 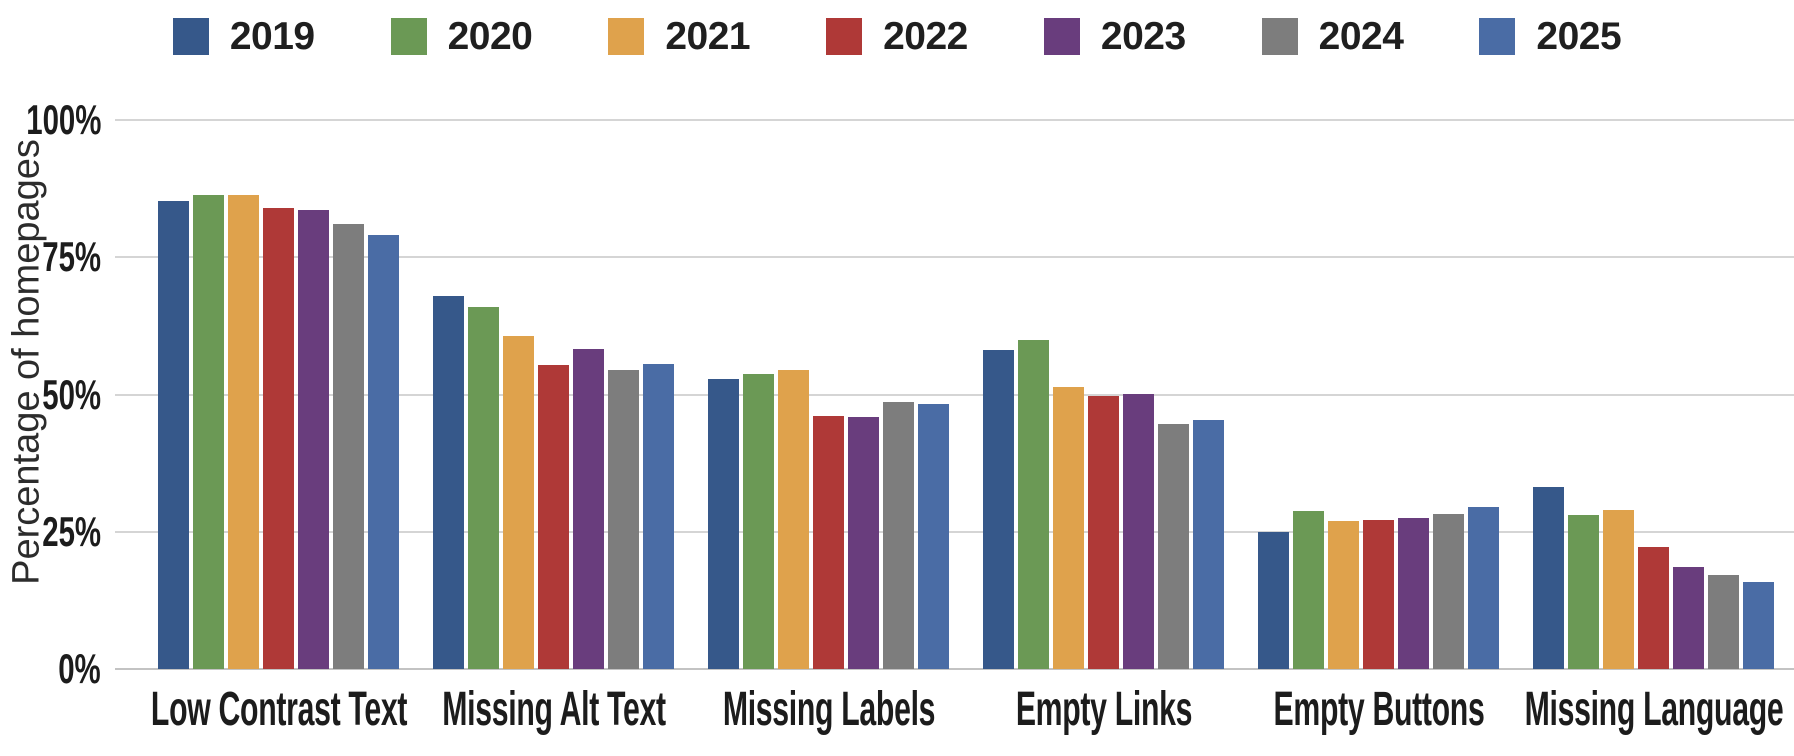 I want to click on gridline-0%, so click(x=954, y=669).